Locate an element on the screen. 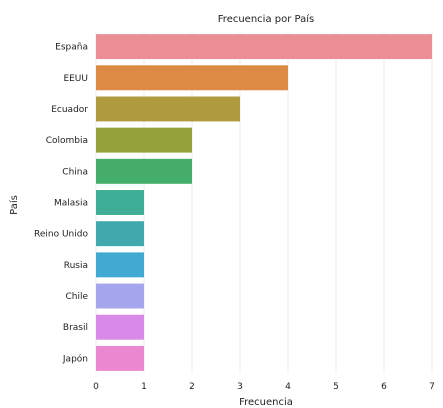  y-axis-label: País is located at coordinates (14, 205).